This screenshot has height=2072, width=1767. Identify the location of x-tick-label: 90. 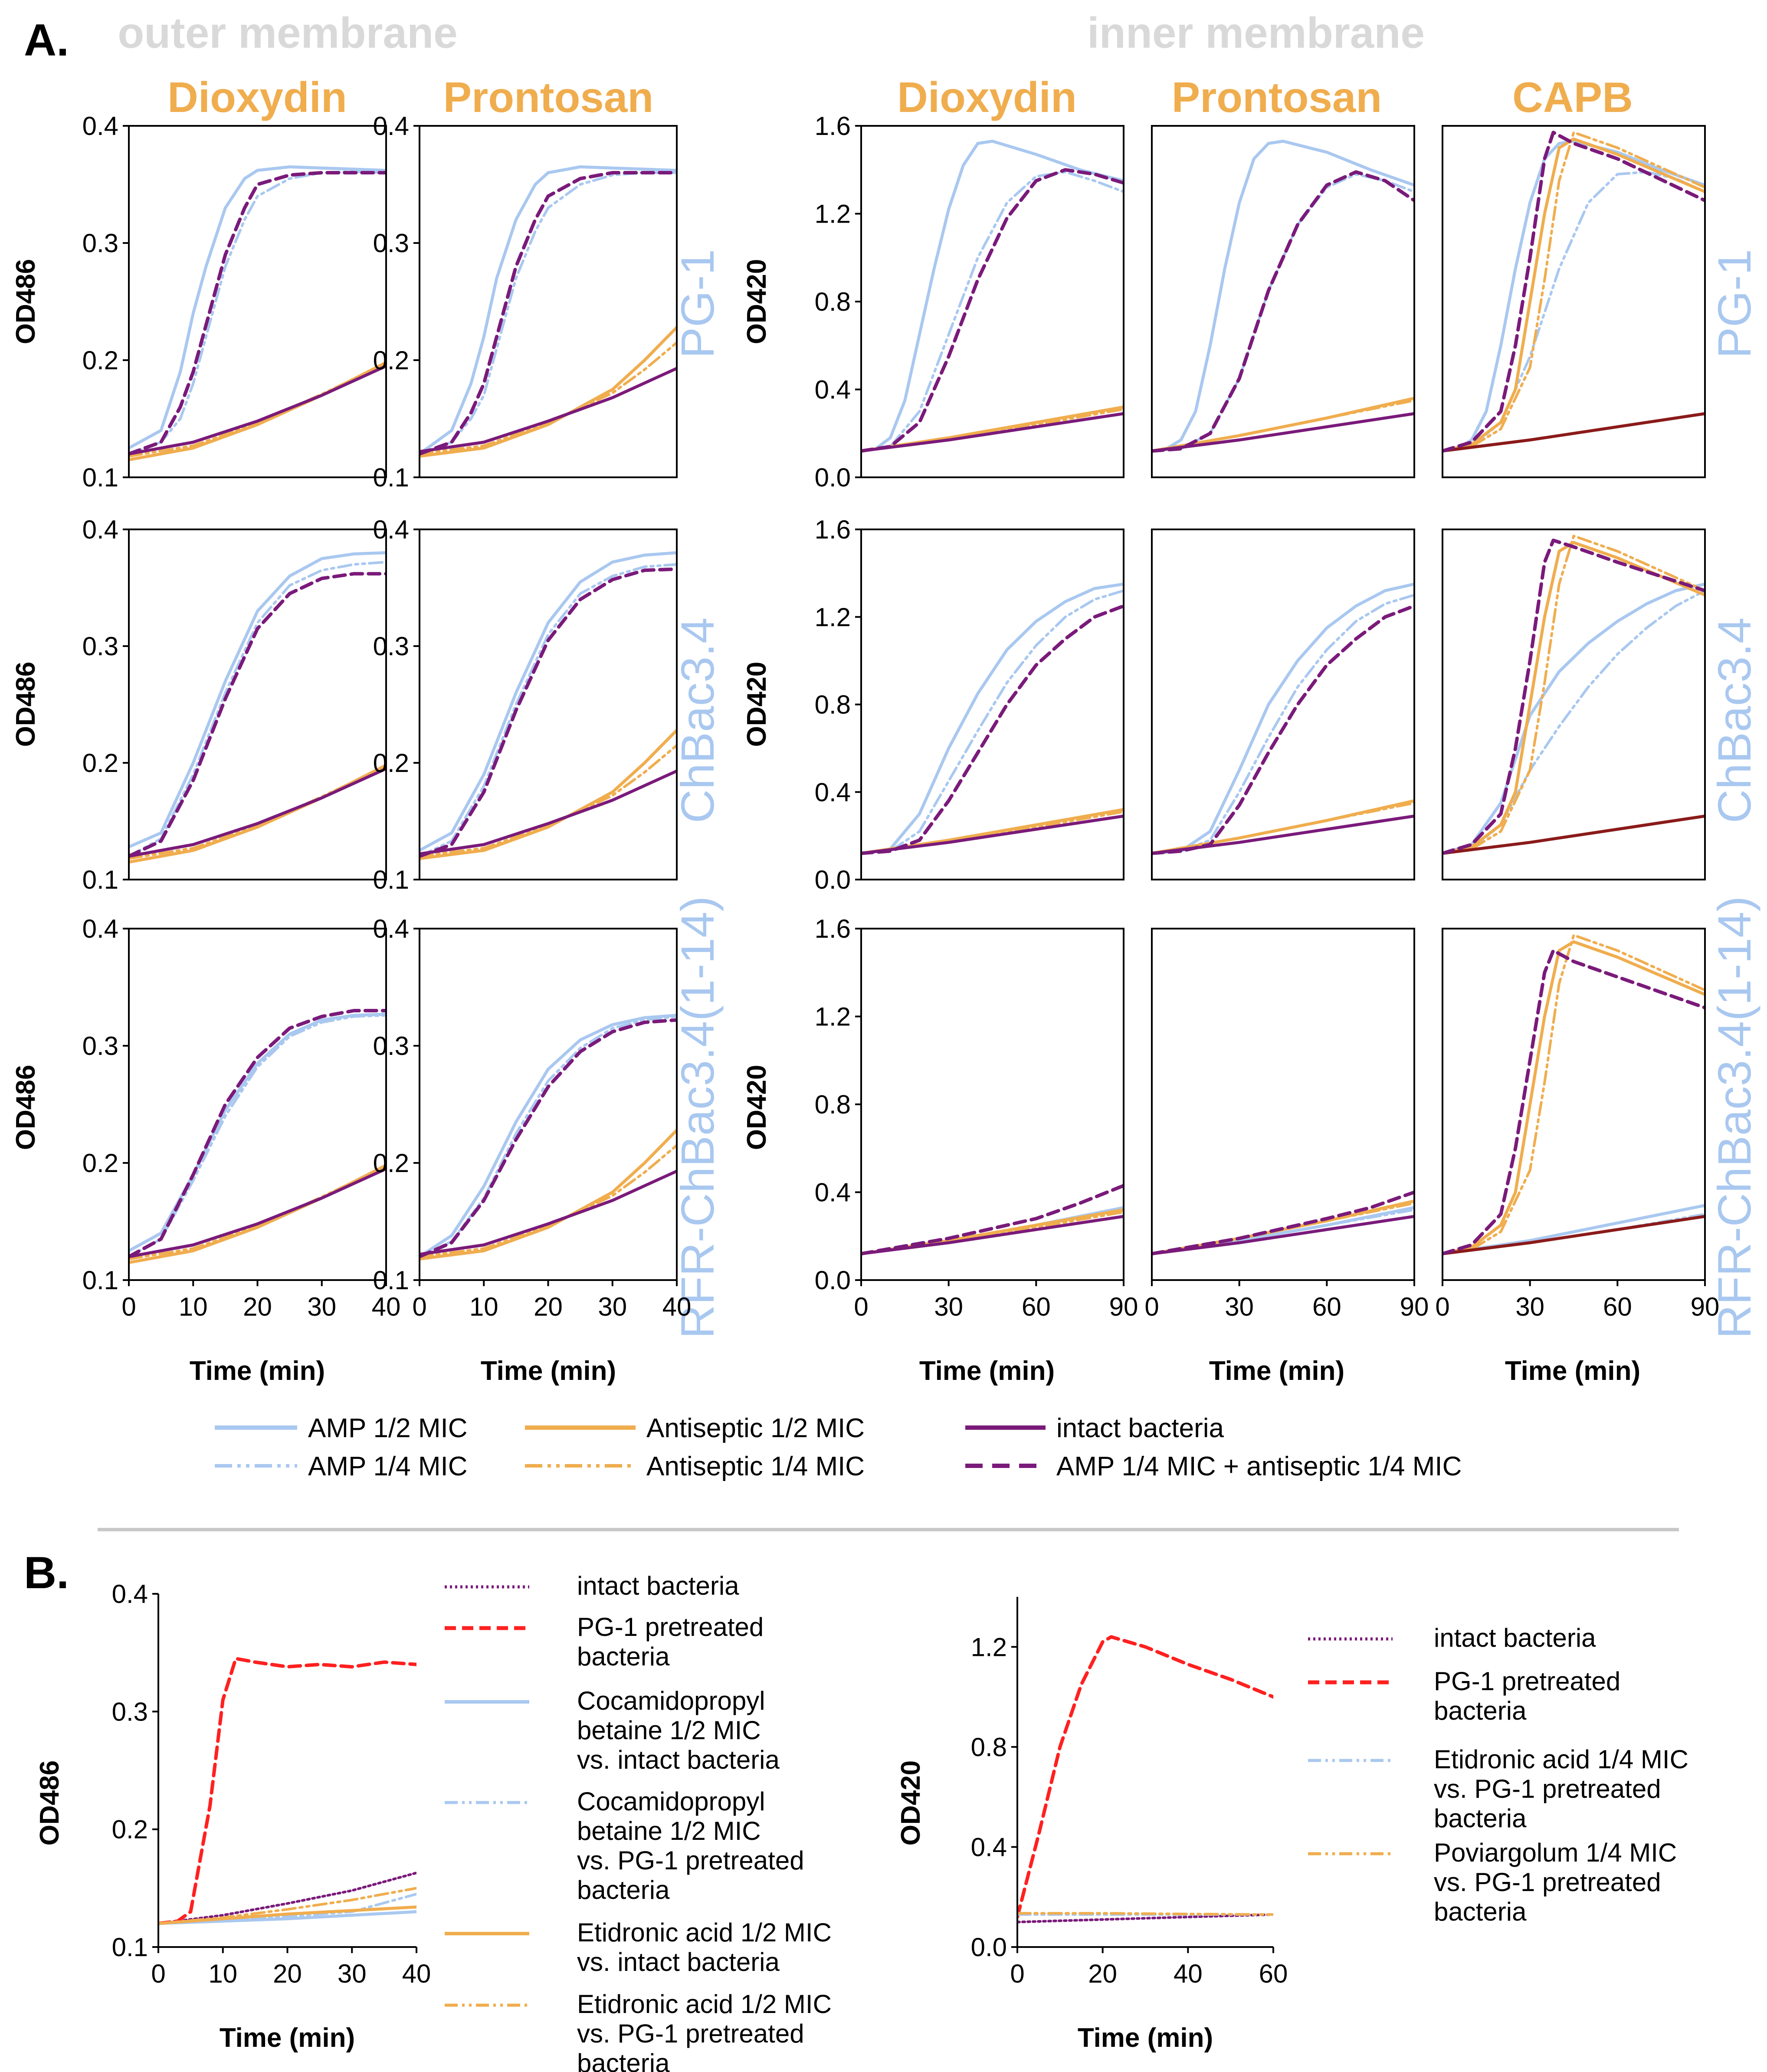
(1415, 1306).